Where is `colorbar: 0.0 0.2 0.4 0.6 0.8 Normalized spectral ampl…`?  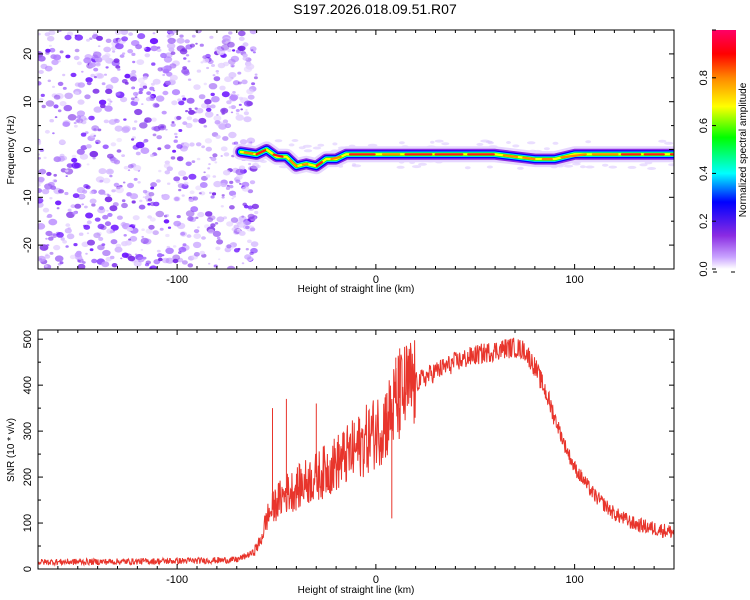 colorbar: 0.0 0.2 0.4 0.6 0.8 Normalized spectral ampl… is located at coordinates (723, 153).